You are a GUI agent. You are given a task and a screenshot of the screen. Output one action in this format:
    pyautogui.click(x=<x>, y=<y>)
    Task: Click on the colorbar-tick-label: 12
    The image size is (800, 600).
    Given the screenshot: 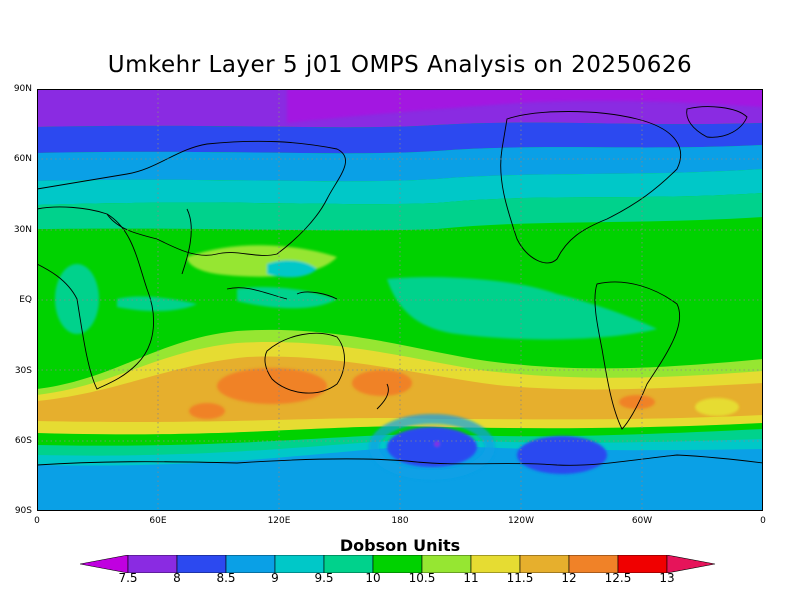 What is the action you would take?
    pyautogui.click(x=569, y=578)
    